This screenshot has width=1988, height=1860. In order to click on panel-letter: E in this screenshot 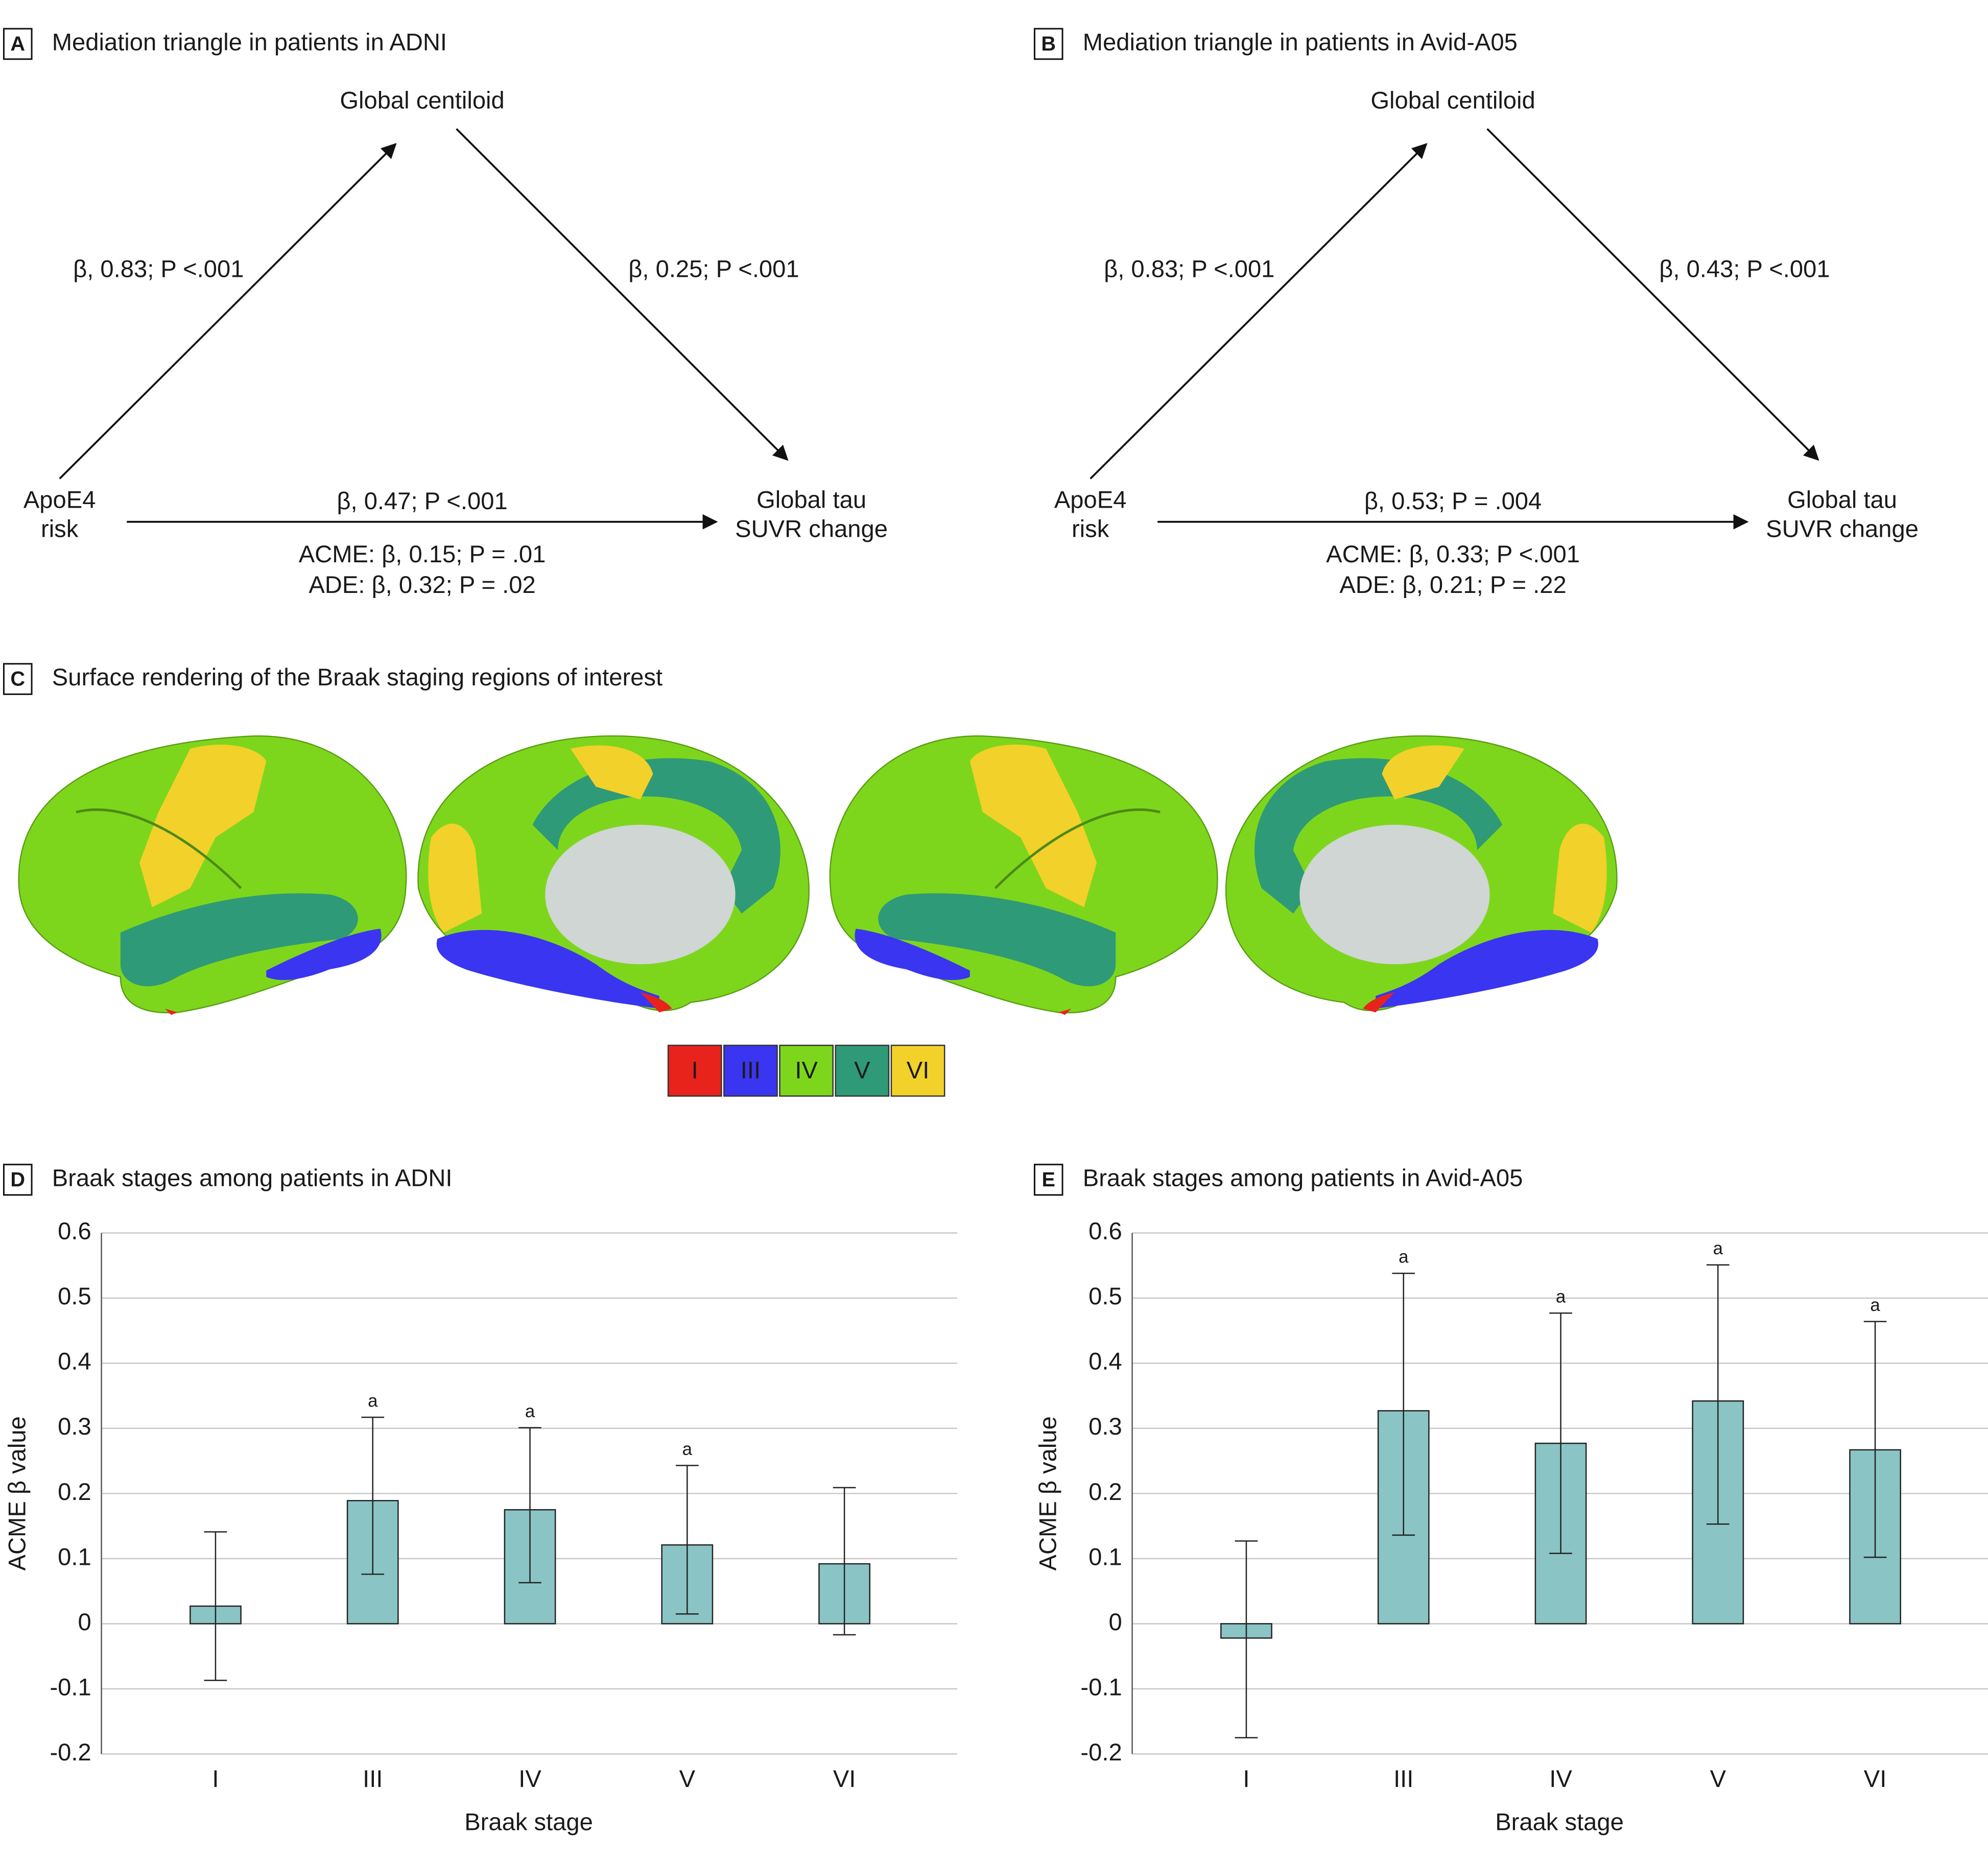, I will do `click(1049, 1180)`.